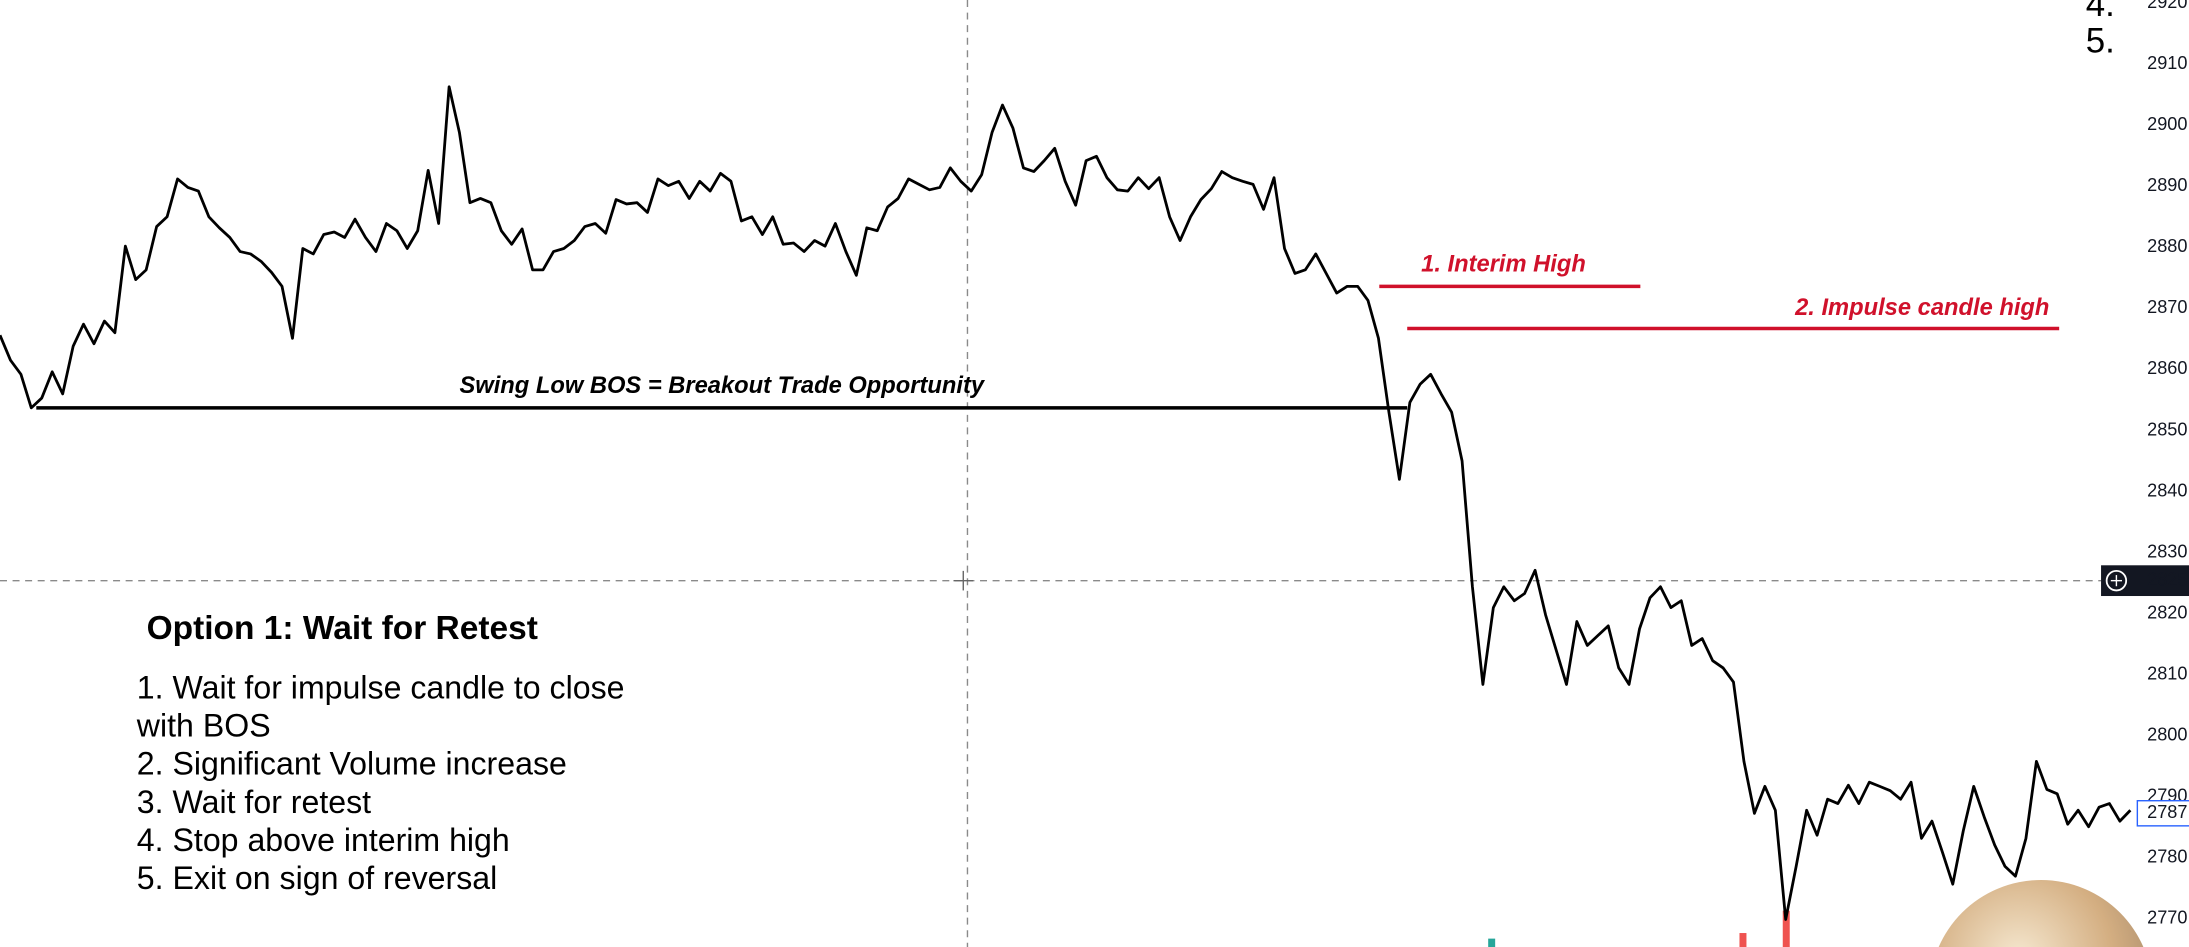 The width and height of the screenshot is (2189, 947). What do you see at coordinates (2167, 368) in the screenshot?
I see `y-tick-label: 2860` at bounding box center [2167, 368].